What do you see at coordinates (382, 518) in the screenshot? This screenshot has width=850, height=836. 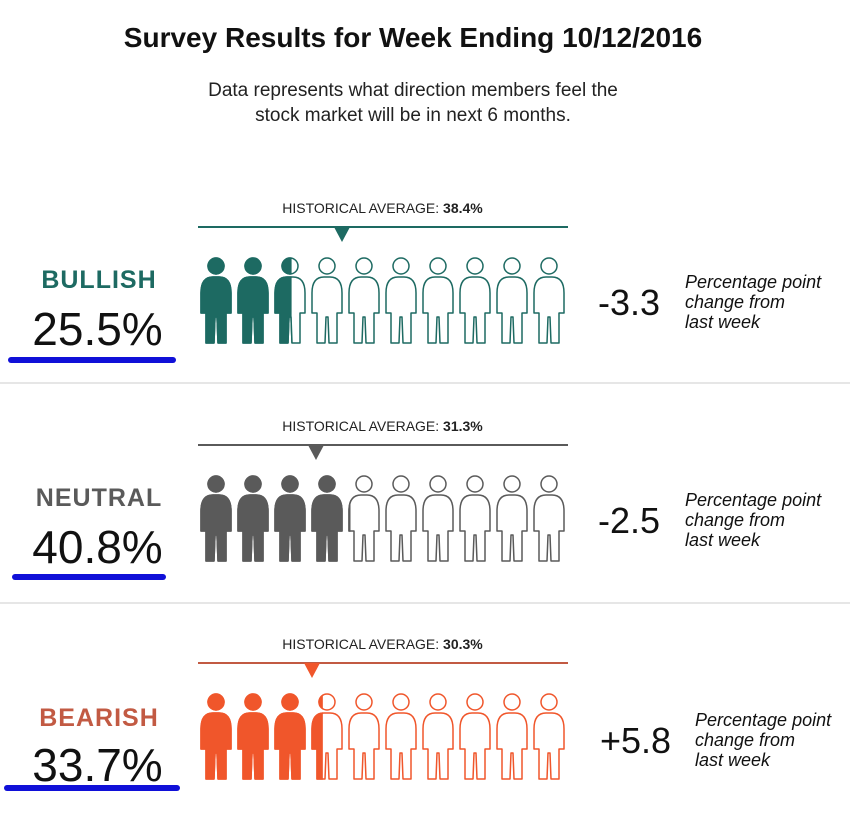 I see `neutral-people-icons` at bounding box center [382, 518].